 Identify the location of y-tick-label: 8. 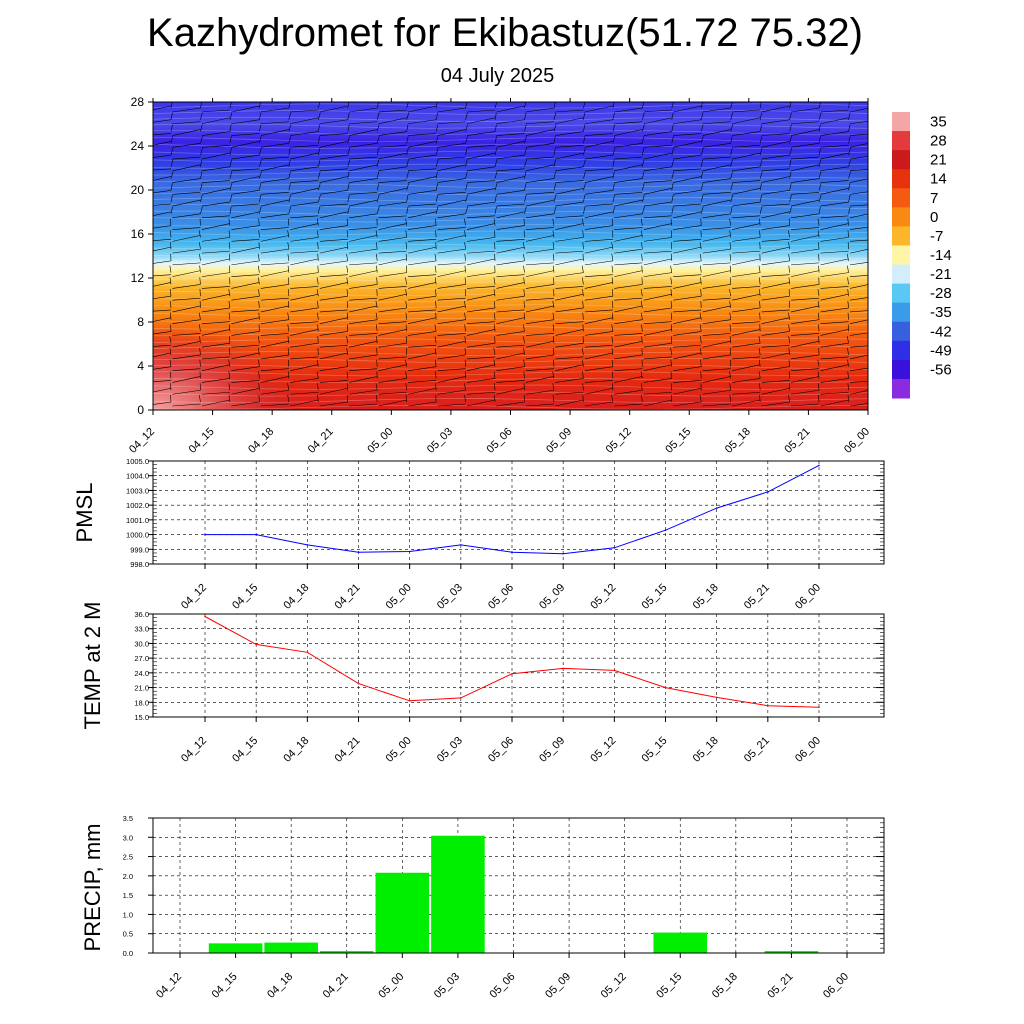
(140, 322).